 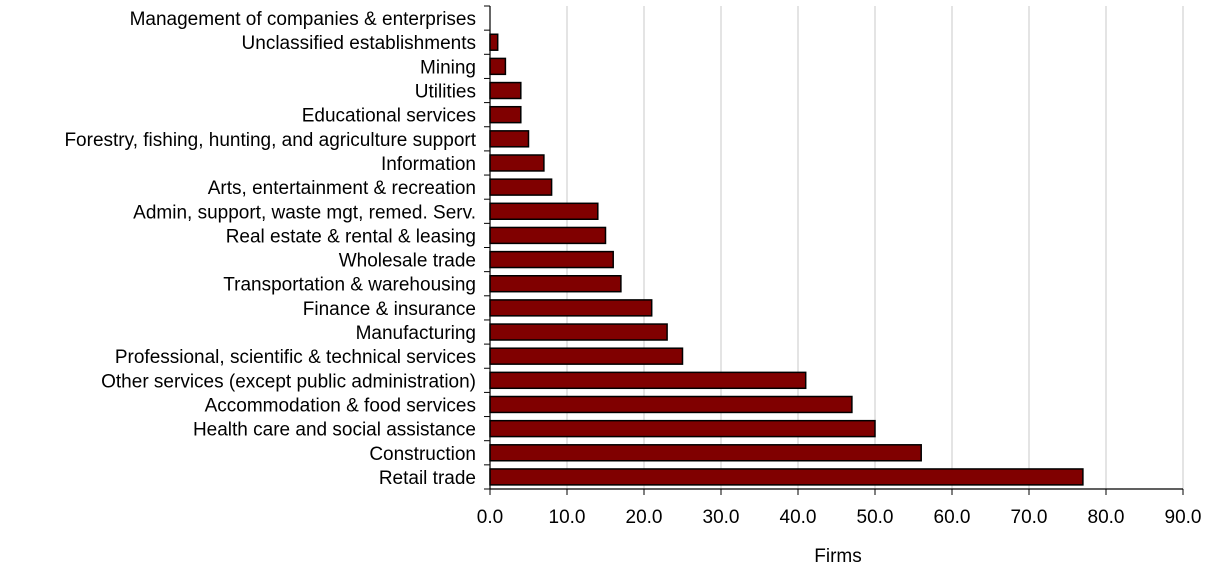 What do you see at coordinates (952, 517) in the screenshot?
I see `x-tick-label: 60.0` at bounding box center [952, 517].